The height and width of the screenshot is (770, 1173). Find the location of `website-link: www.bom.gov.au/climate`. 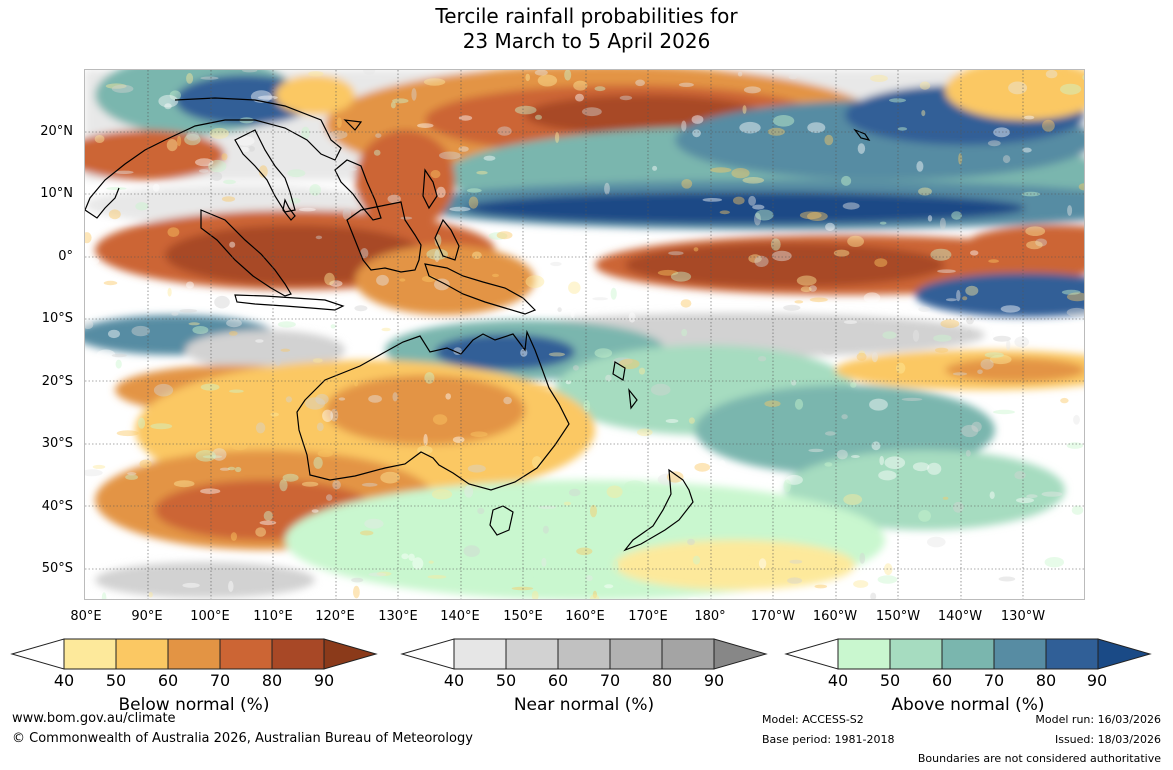

website-link: www.bom.gov.au/climate is located at coordinates (94, 718).